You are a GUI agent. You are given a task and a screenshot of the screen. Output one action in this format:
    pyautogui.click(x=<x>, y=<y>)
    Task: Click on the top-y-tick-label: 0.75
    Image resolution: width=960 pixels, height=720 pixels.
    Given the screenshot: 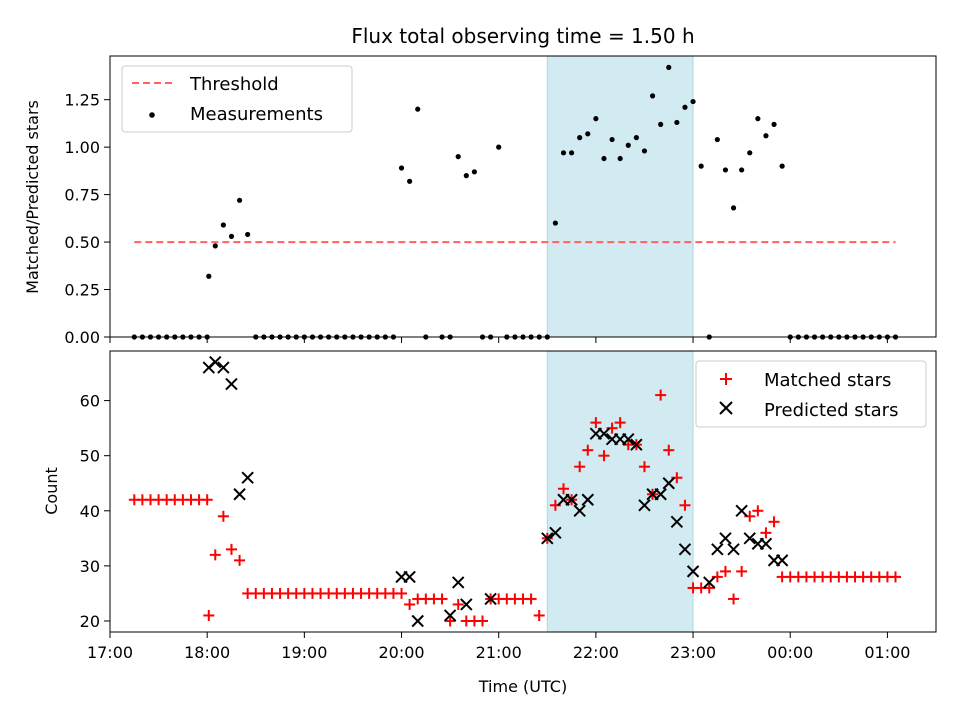 What is the action you would take?
    pyautogui.click(x=82, y=195)
    